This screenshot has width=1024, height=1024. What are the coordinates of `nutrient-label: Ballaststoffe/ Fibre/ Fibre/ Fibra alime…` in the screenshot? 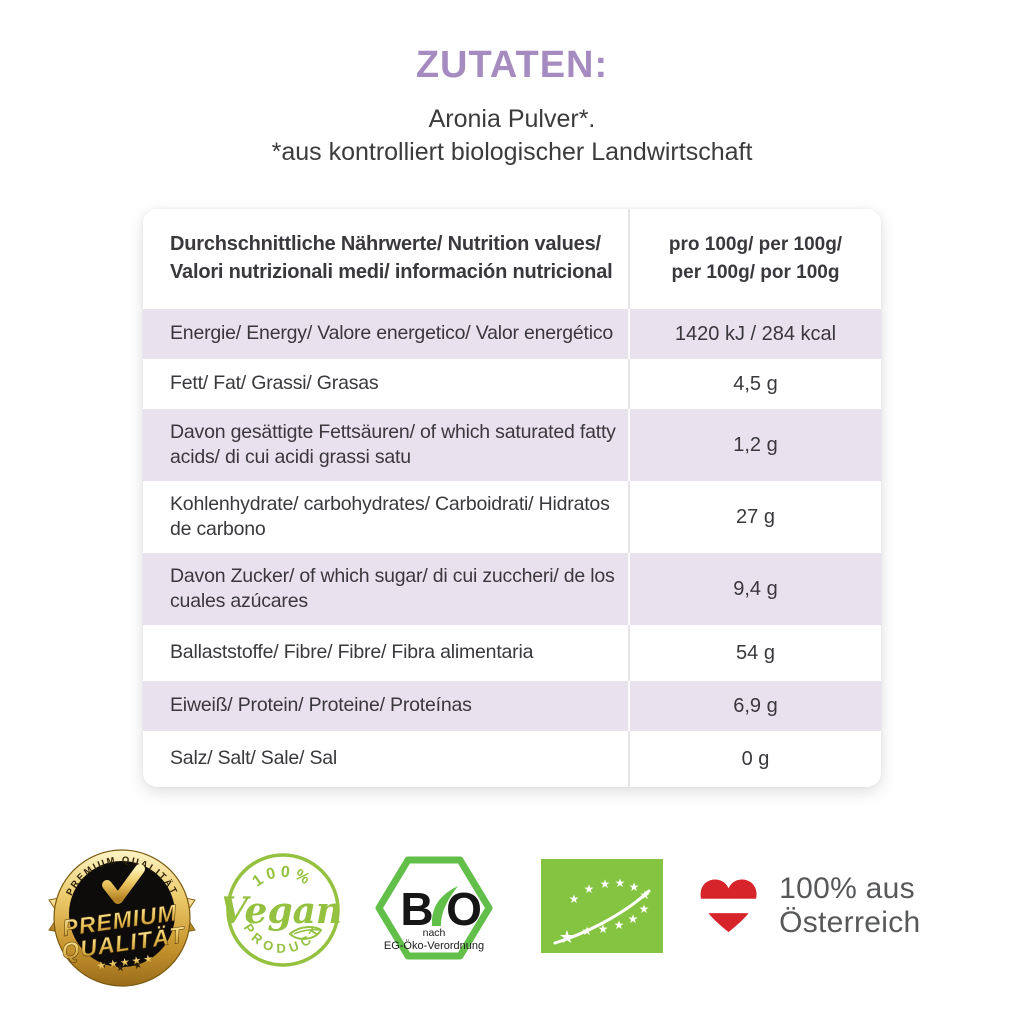 It's located at (352, 652).